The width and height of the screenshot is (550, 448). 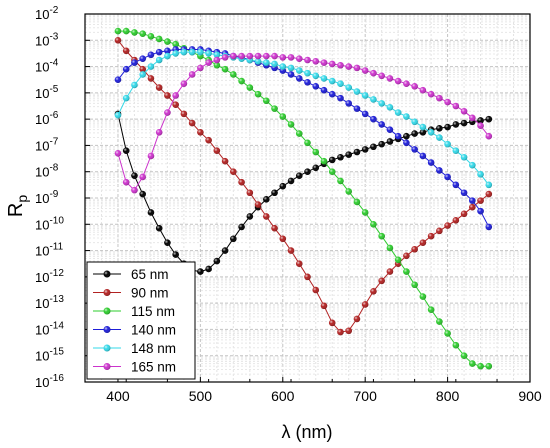 I want to click on legend-label: 165 nm, so click(x=153, y=367).